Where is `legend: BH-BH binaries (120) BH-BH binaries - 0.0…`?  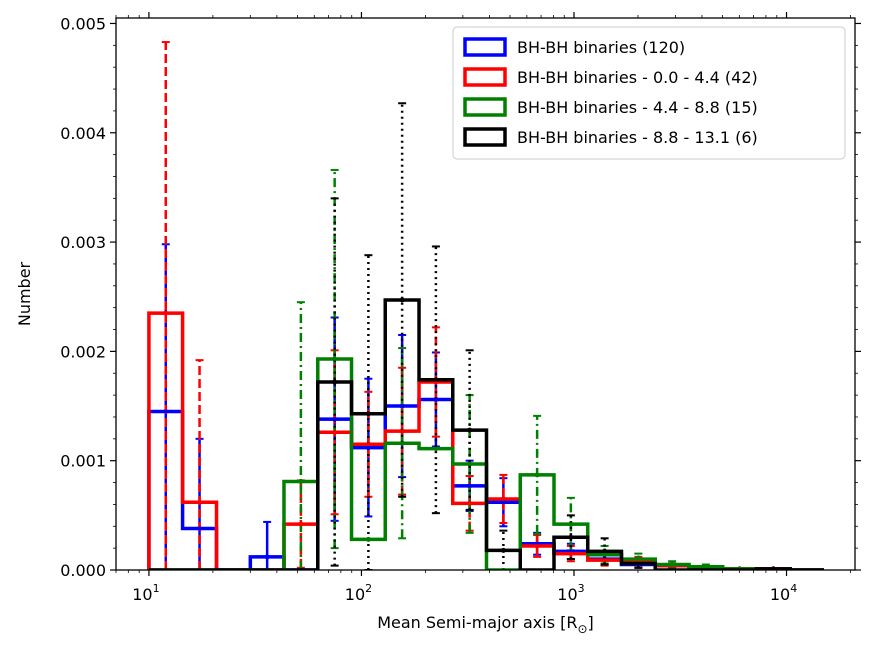 legend: BH-BH binaries (120) BH-BH binaries - 0.0… is located at coordinates (649, 93).